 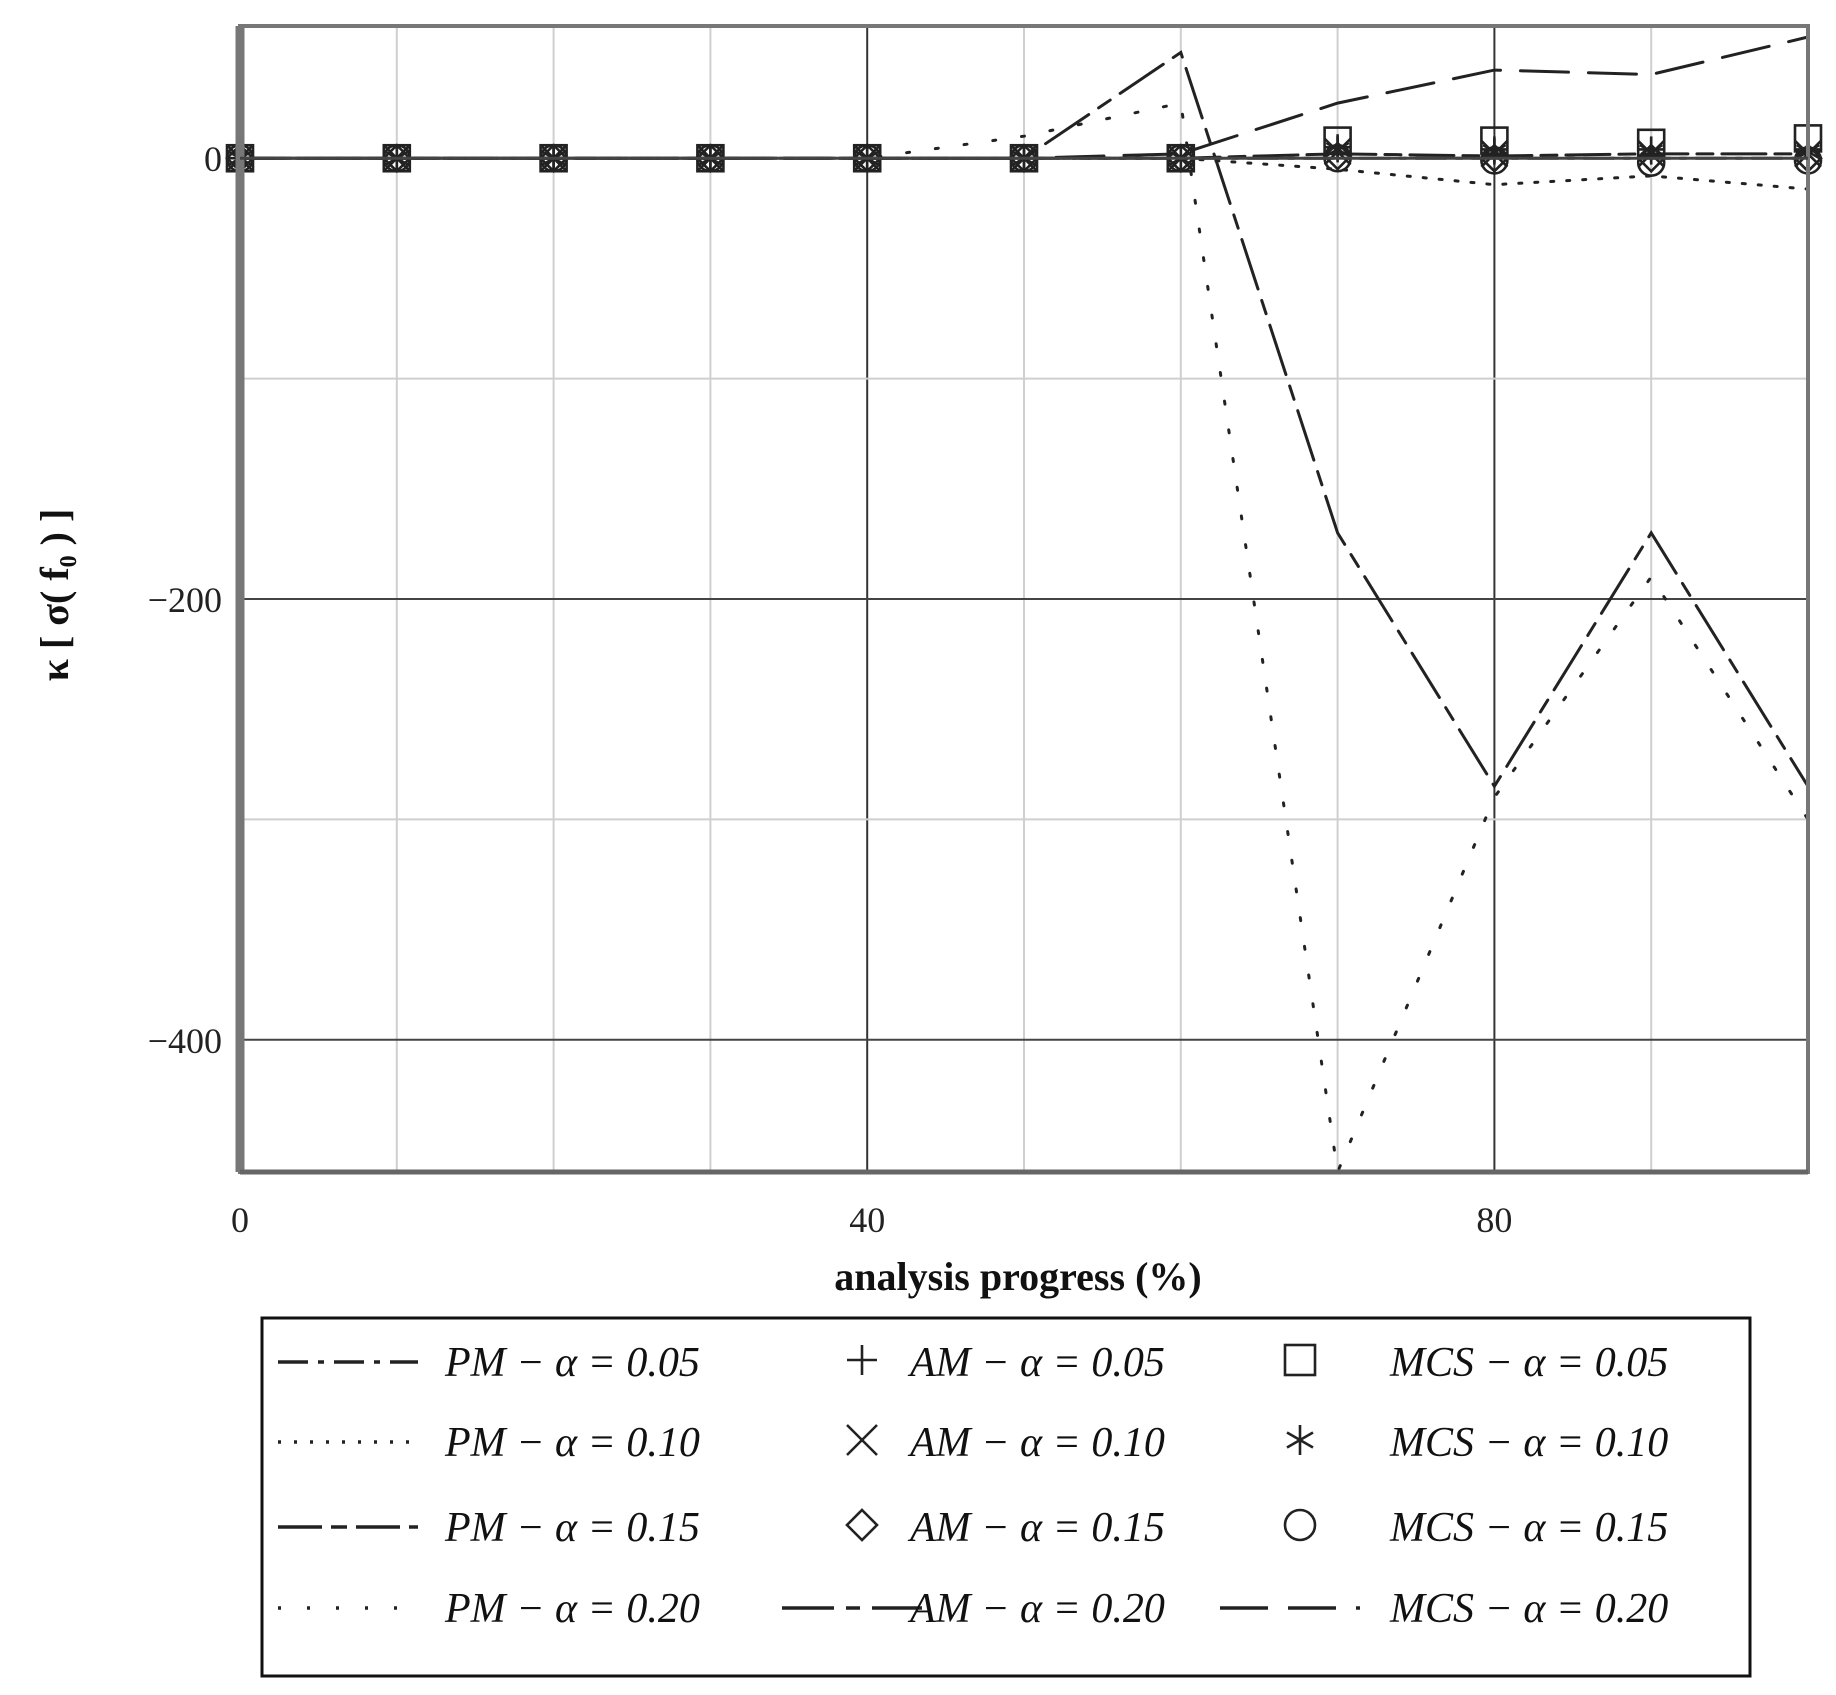 I want to click on marker-square, so click(x=1300, y=1360).